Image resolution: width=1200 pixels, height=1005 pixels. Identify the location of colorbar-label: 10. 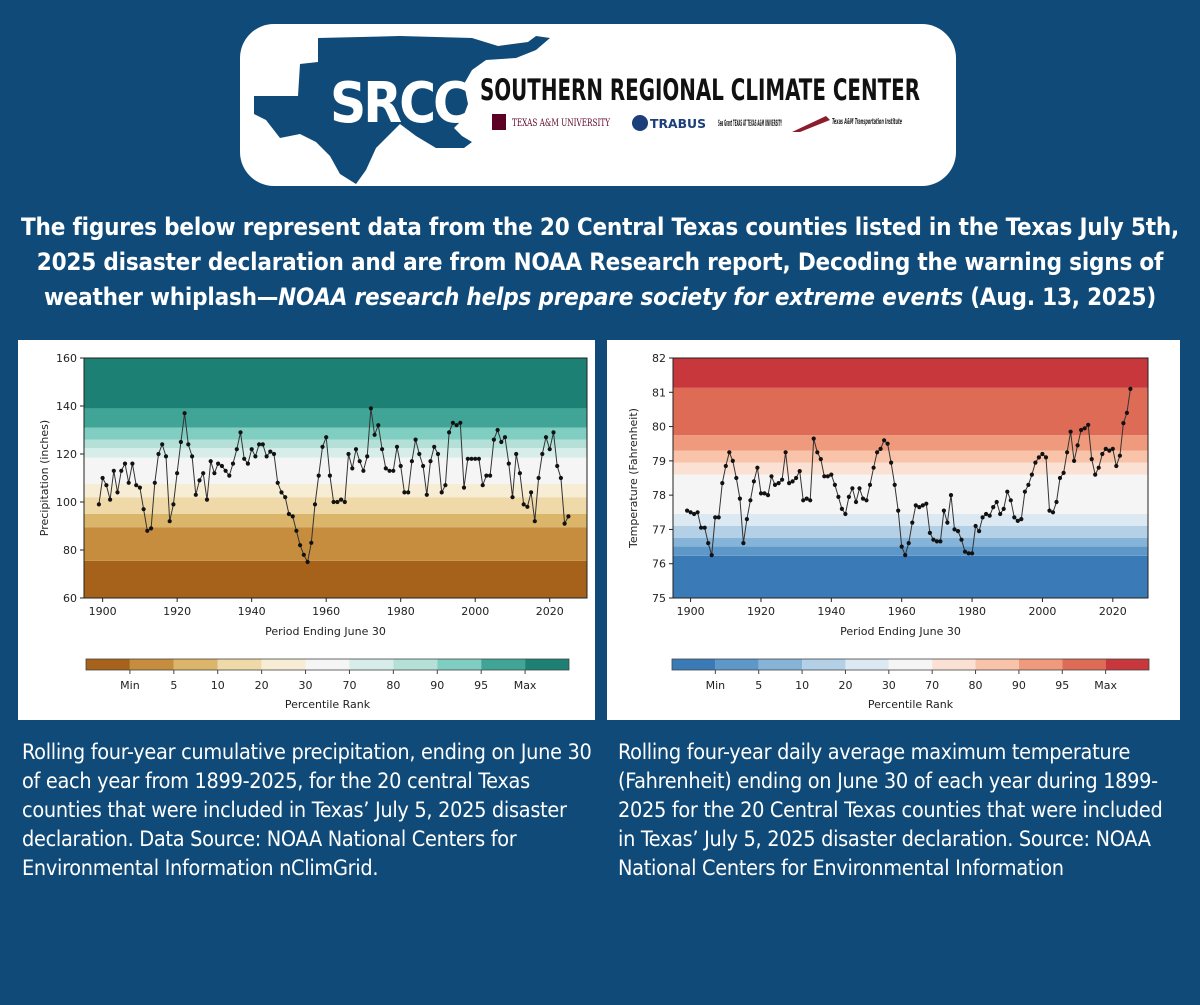
(218, 685).